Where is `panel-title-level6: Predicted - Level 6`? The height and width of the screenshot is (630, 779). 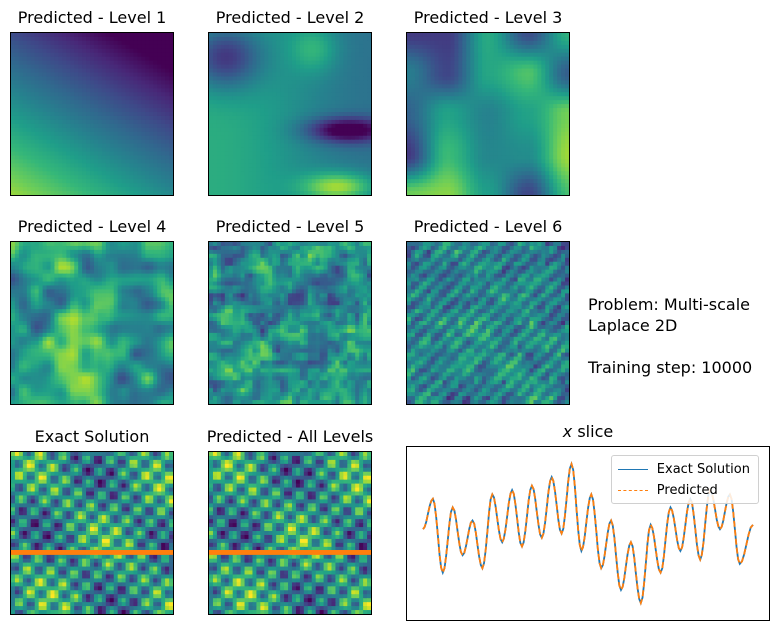 panel-title-level6: Predicted - Level 6 is located at coordinates (488, 226).